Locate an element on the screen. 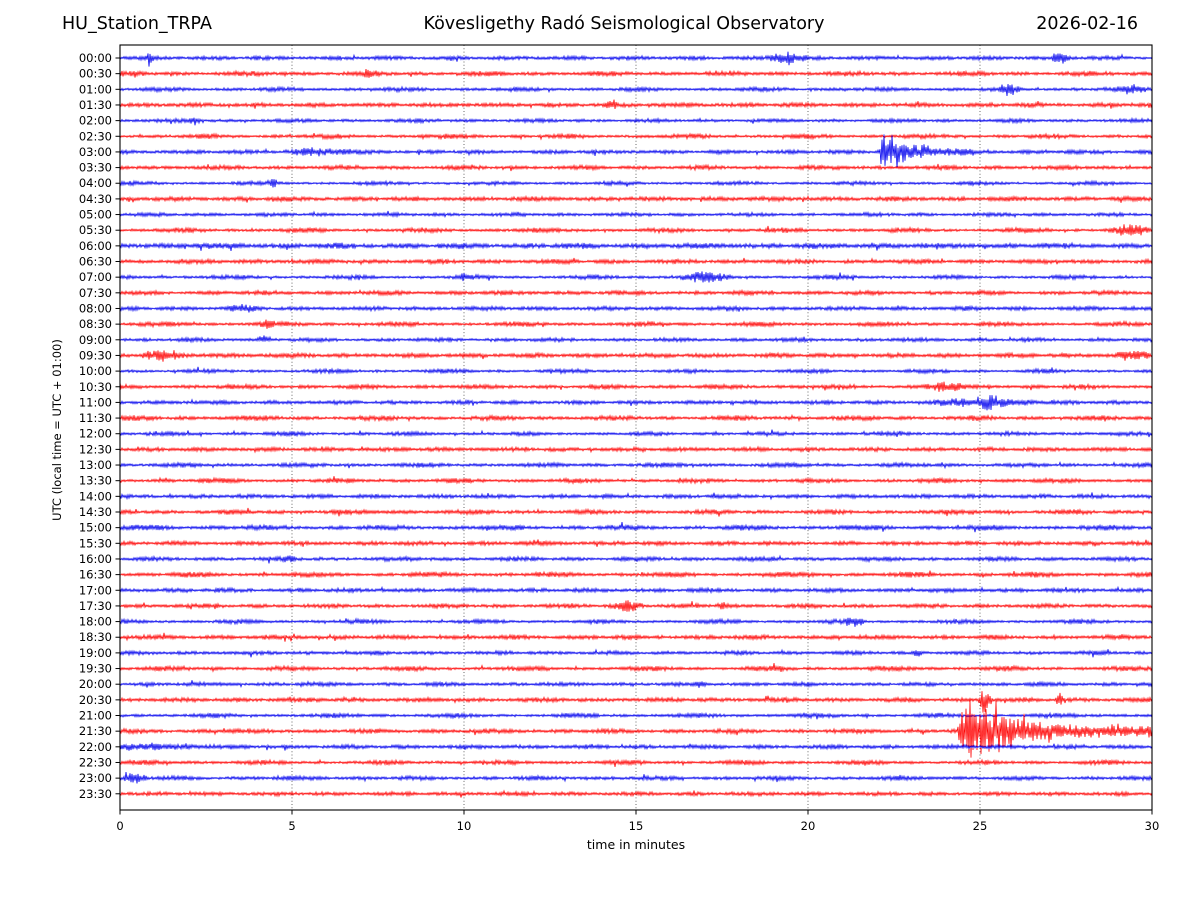 Image resolution: width=1200 pixels, height=900 pixels. time-tick-label: 12:30 is located at coordinates (95, 449).